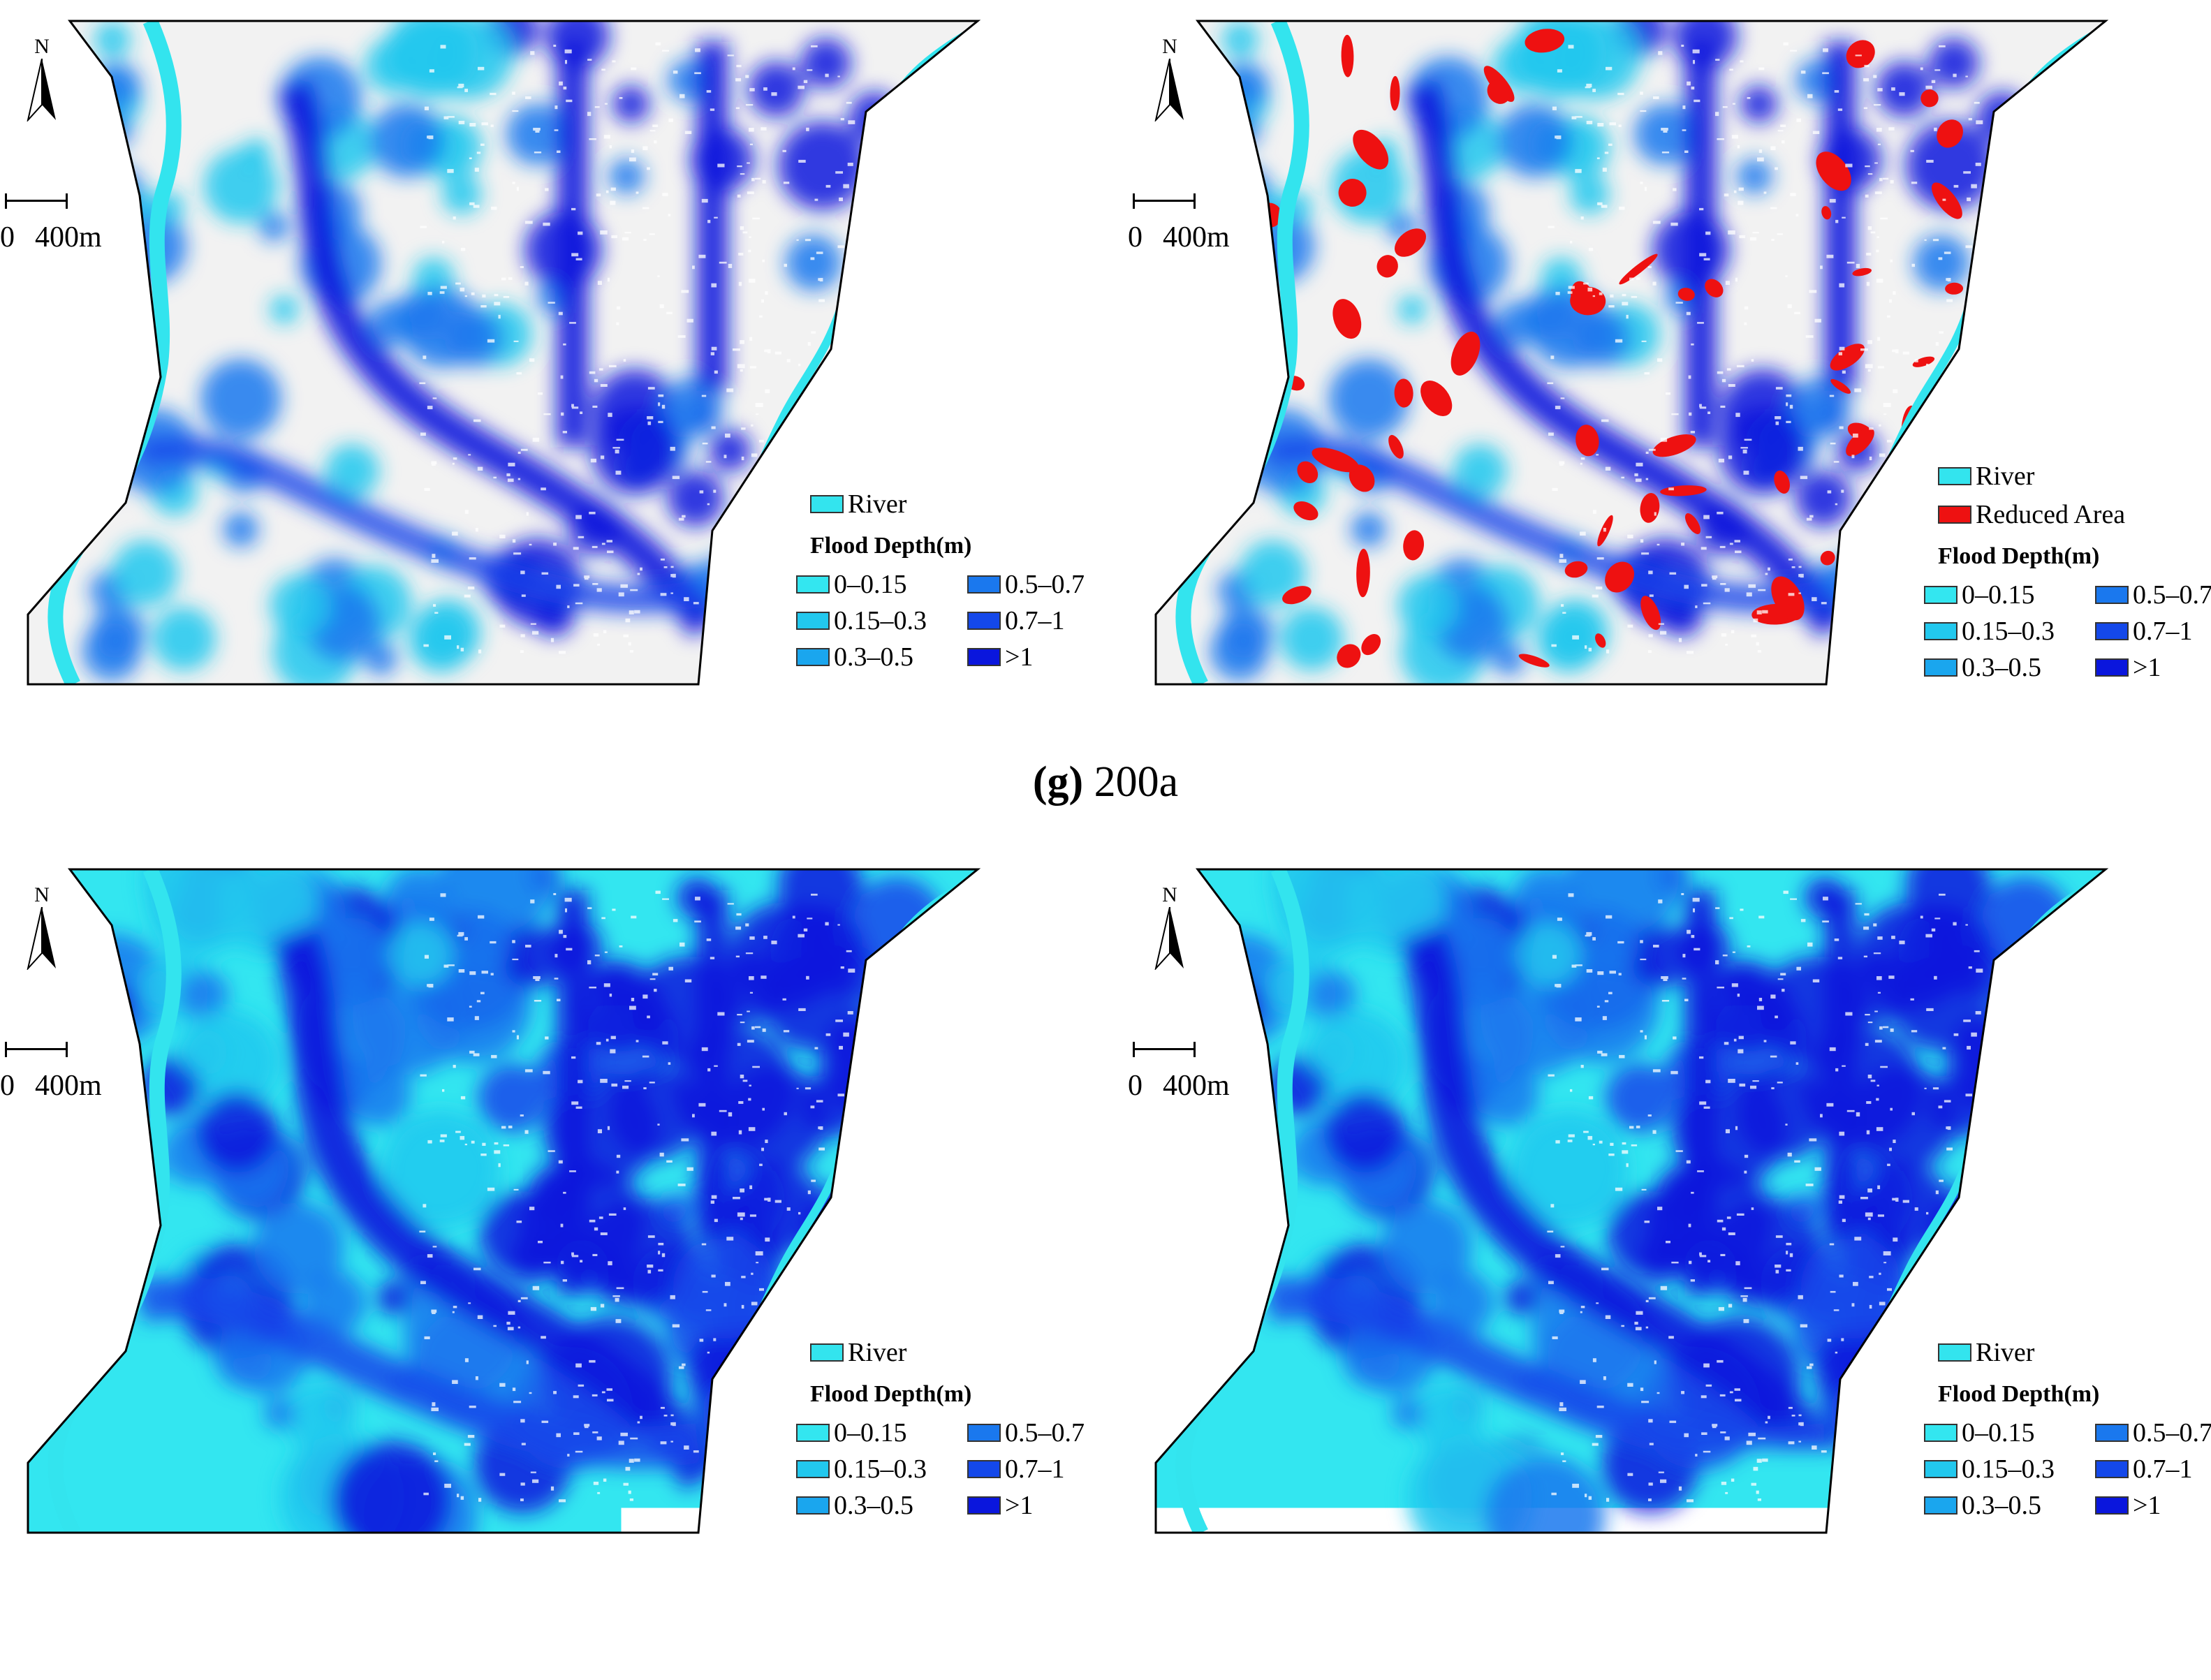  Describe the element at coordinates (1058, 1631) in the screenshot. I see `caption-h-letter: (h)` at that location.